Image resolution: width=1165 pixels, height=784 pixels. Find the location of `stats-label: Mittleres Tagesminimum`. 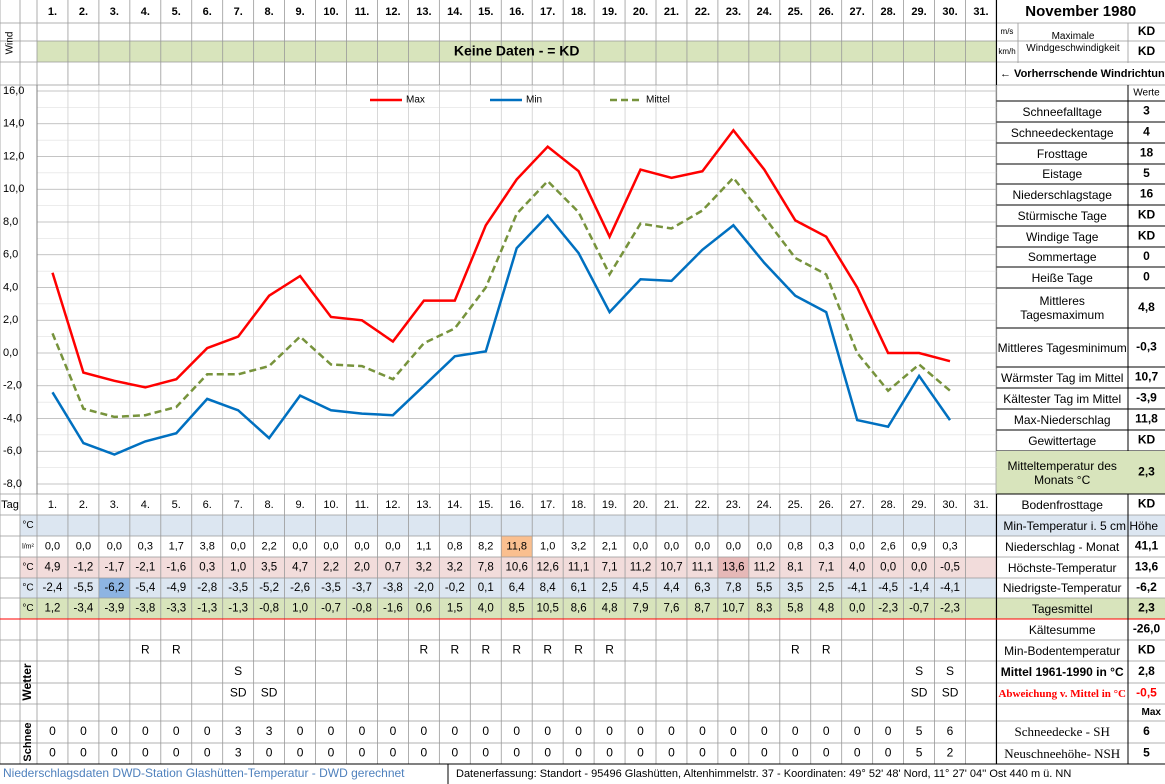

stats-label: Mittleres Tagesminimum is located at coordinates (1062, 347).